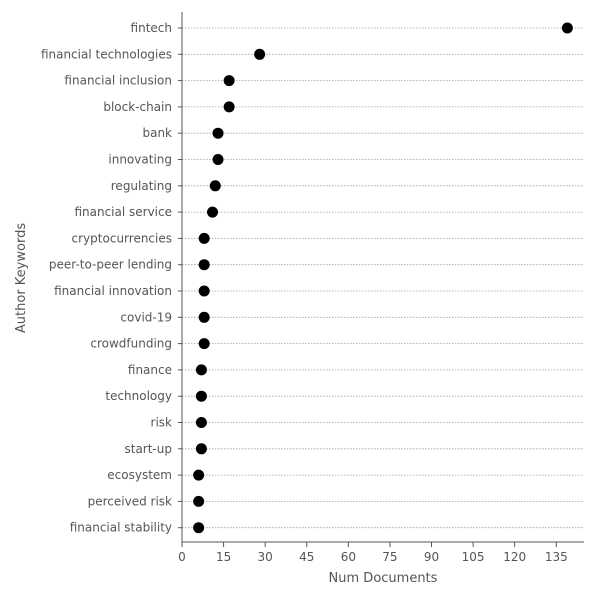 The image size is (600, 605). I want to click on y-tick-label: block-chain, so click(137, 107).